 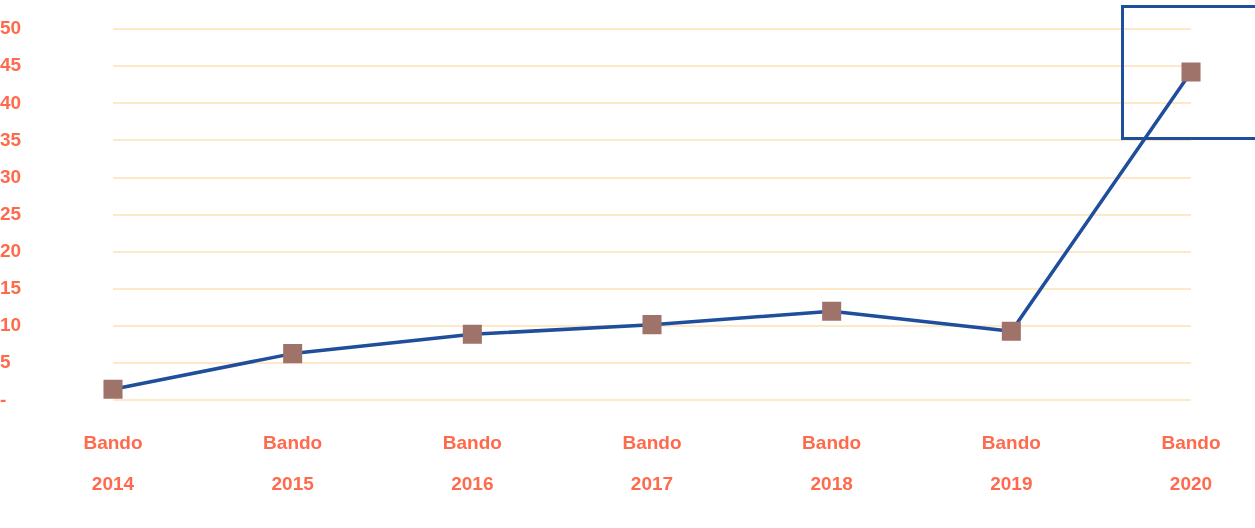 What do you see at coordinates (11, 213) in the screenshot?
I see `y-tick-label: 25` at bounding box center [11, 213].